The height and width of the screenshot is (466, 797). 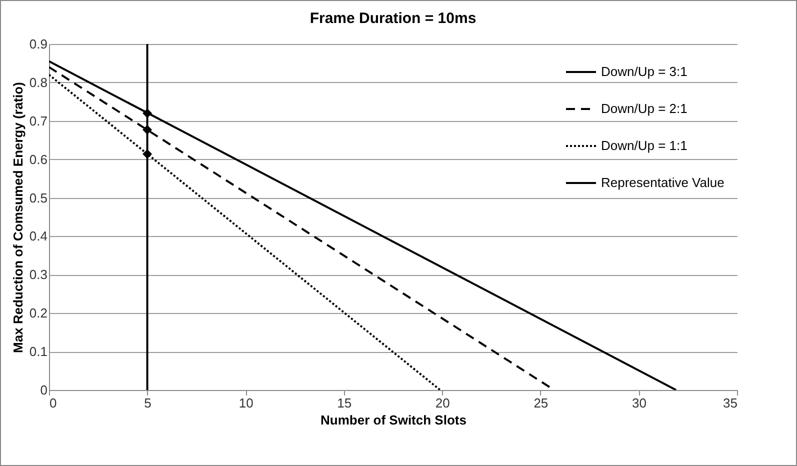 What do you see at coordinates (644, 145) in the screenshot?
I see `legend-label: Down/Up = 1:1` at bounding box center [644, 145].